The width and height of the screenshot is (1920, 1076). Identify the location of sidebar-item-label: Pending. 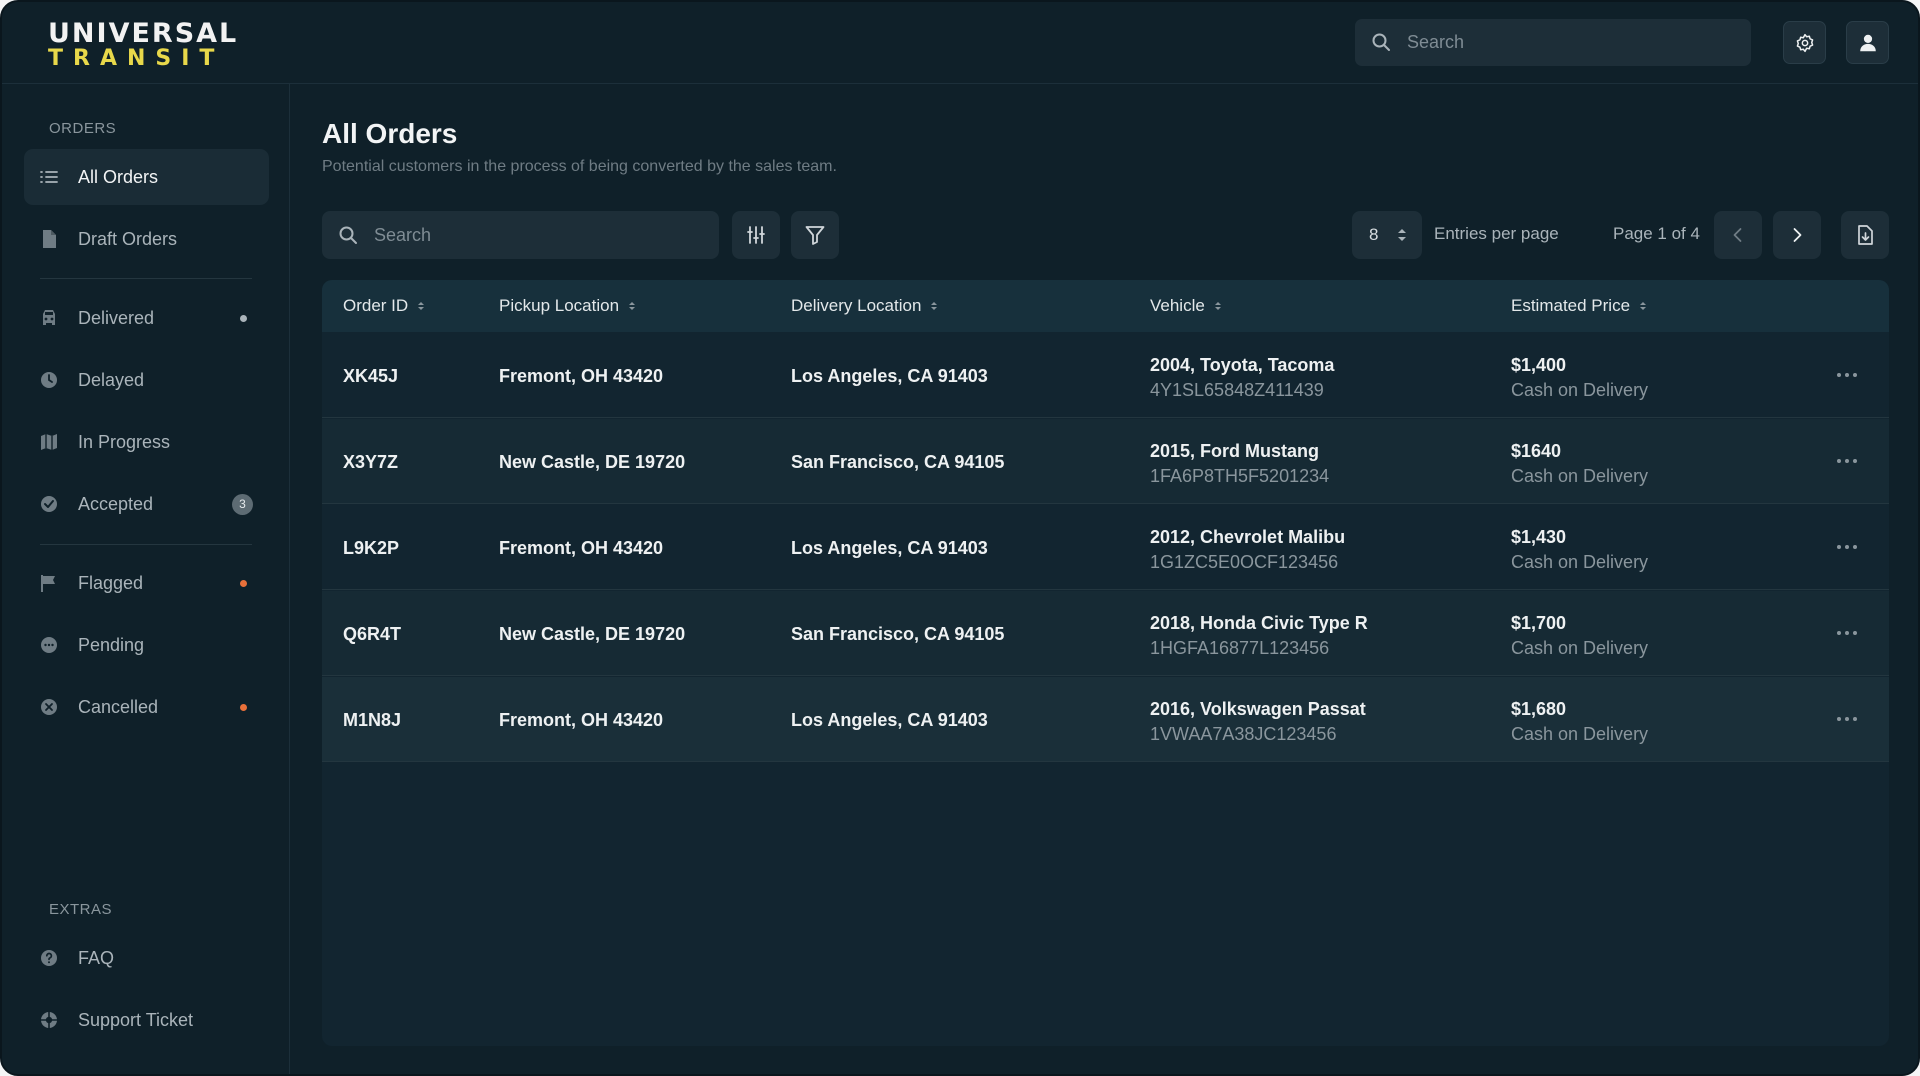
(111, 644).